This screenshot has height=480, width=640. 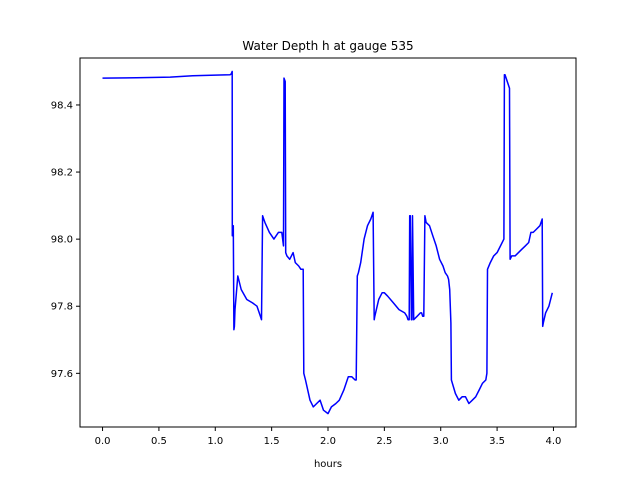 I want to click on x-tick-label: 0.0, so click(x=103, y=441).